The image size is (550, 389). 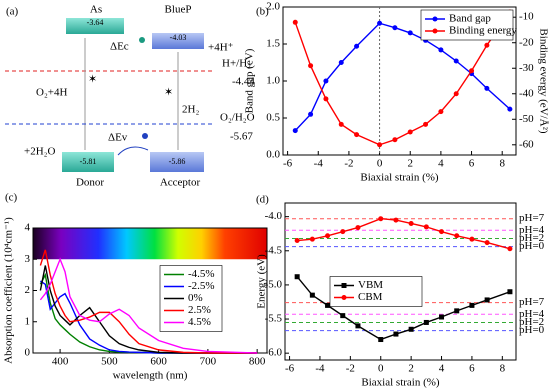 What do you see at coordinates (532, 246) in the screenshot?
I see `reference-label: pH=0` at bounding box center [532, 246].